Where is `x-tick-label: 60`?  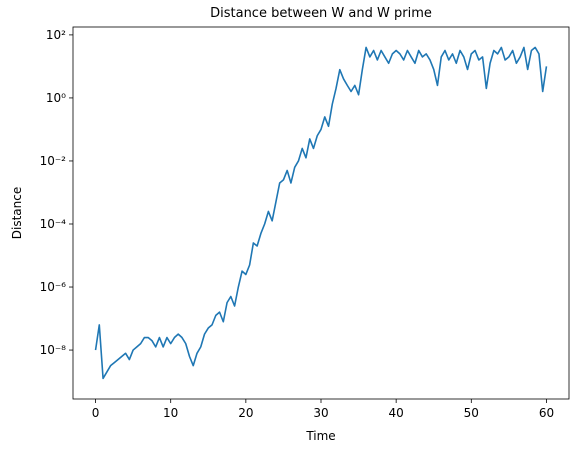 x-tick-label: 60 is located at coordinates (546, 413).